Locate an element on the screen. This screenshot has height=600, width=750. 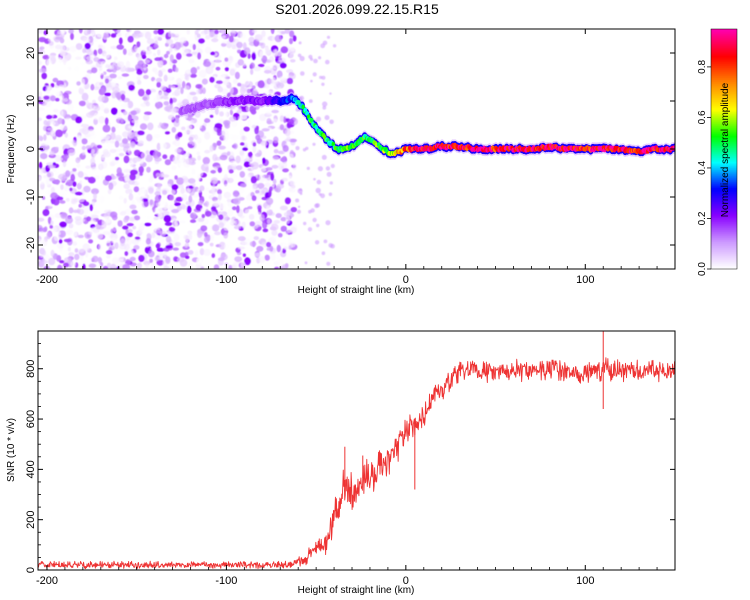
colorbar-tick-label: 0.8 is located at coordinates (702, 67).